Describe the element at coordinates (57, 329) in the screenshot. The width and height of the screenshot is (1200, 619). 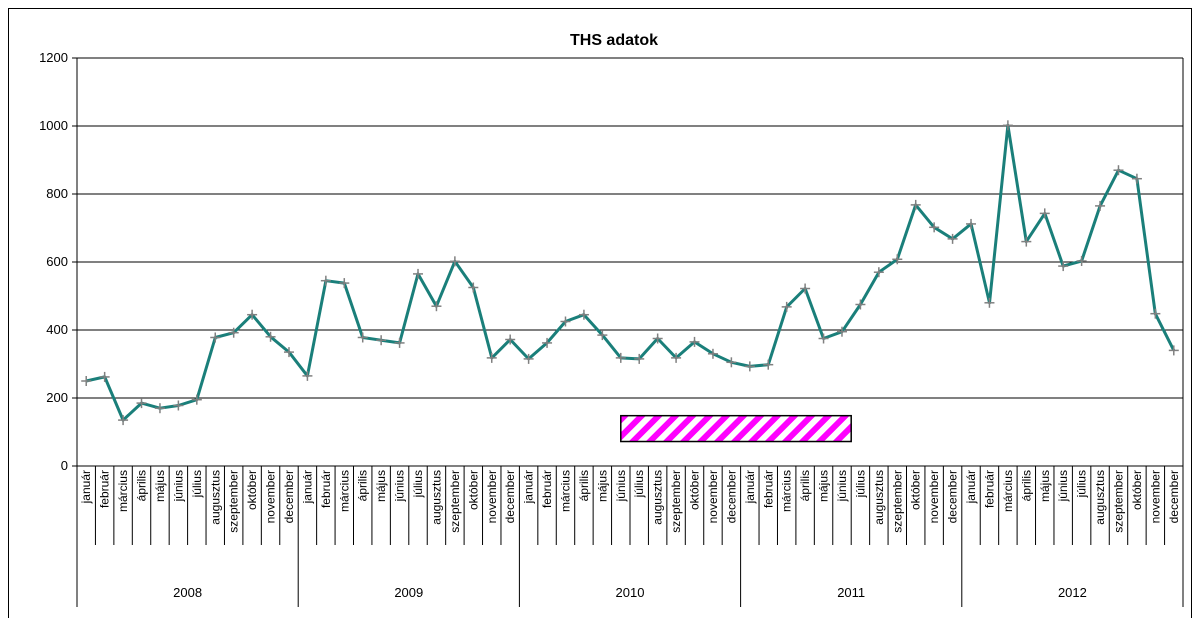
I see `y-tick-label: 400` at that location.